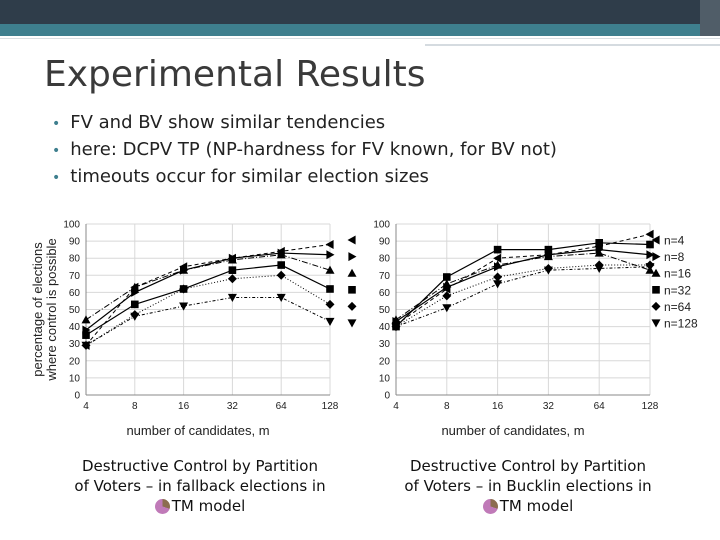 Image resolution: width=720 pixels, height=540 pixels. I want to click on end-marker-triangle-up, so click(352, 272).